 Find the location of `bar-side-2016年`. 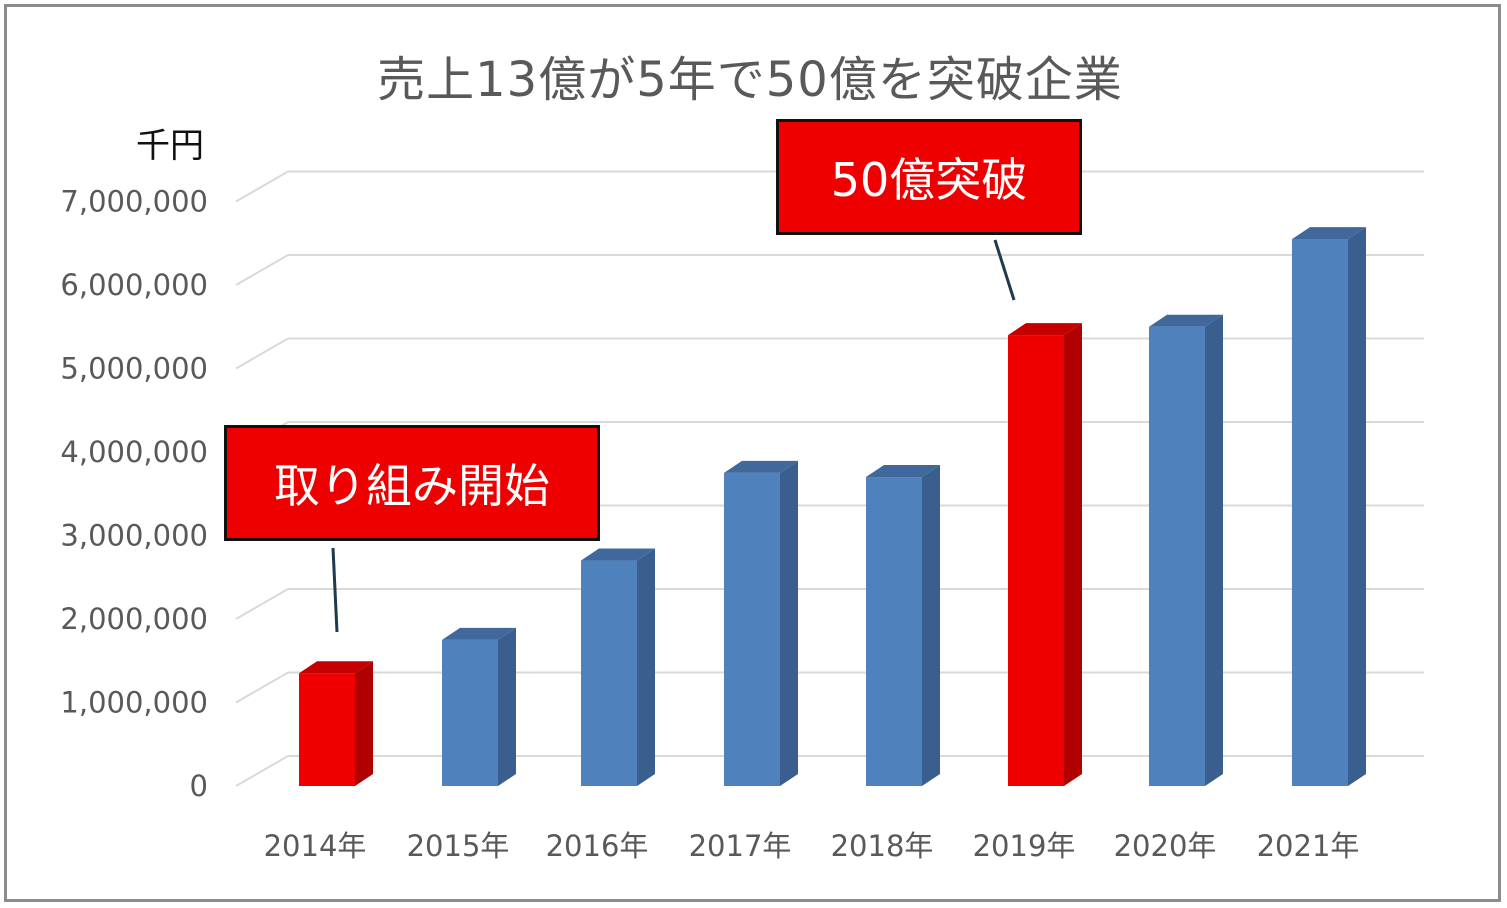

bar-side-2016年 is located at coordinates (646, 667).